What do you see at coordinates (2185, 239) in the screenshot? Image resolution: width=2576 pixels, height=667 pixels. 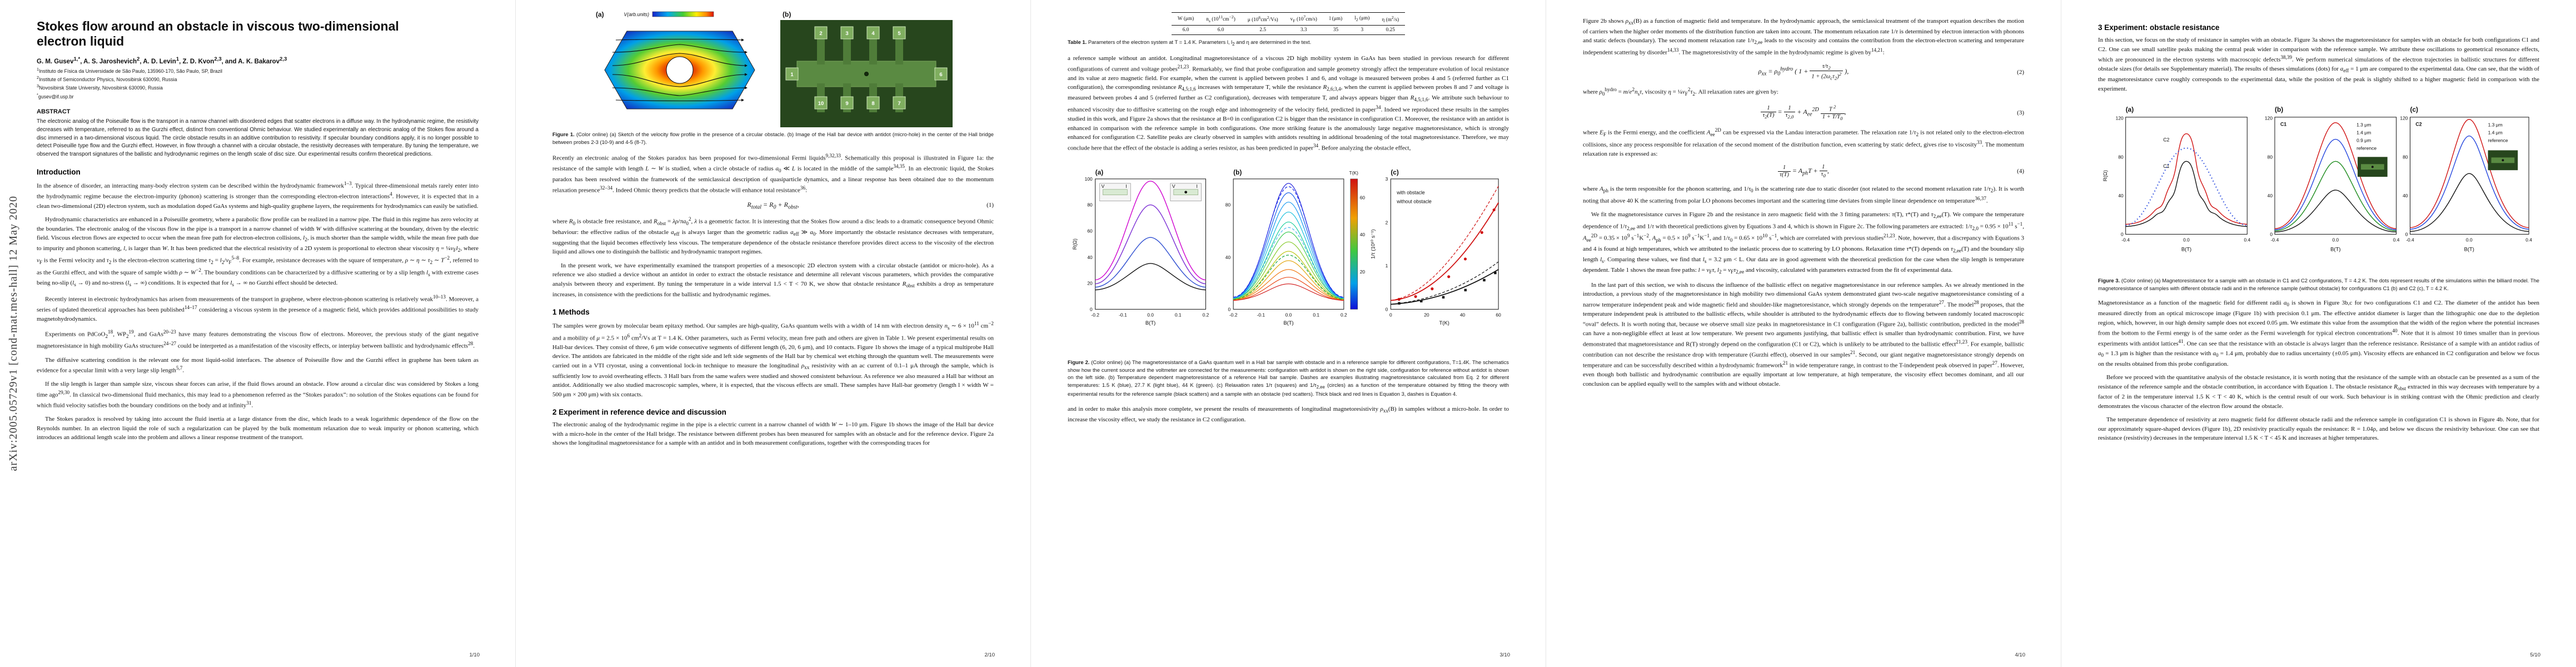 I see `fig3a-x-ticks: -0.4 0.0 0.4` at bounding box center [2185, 239].